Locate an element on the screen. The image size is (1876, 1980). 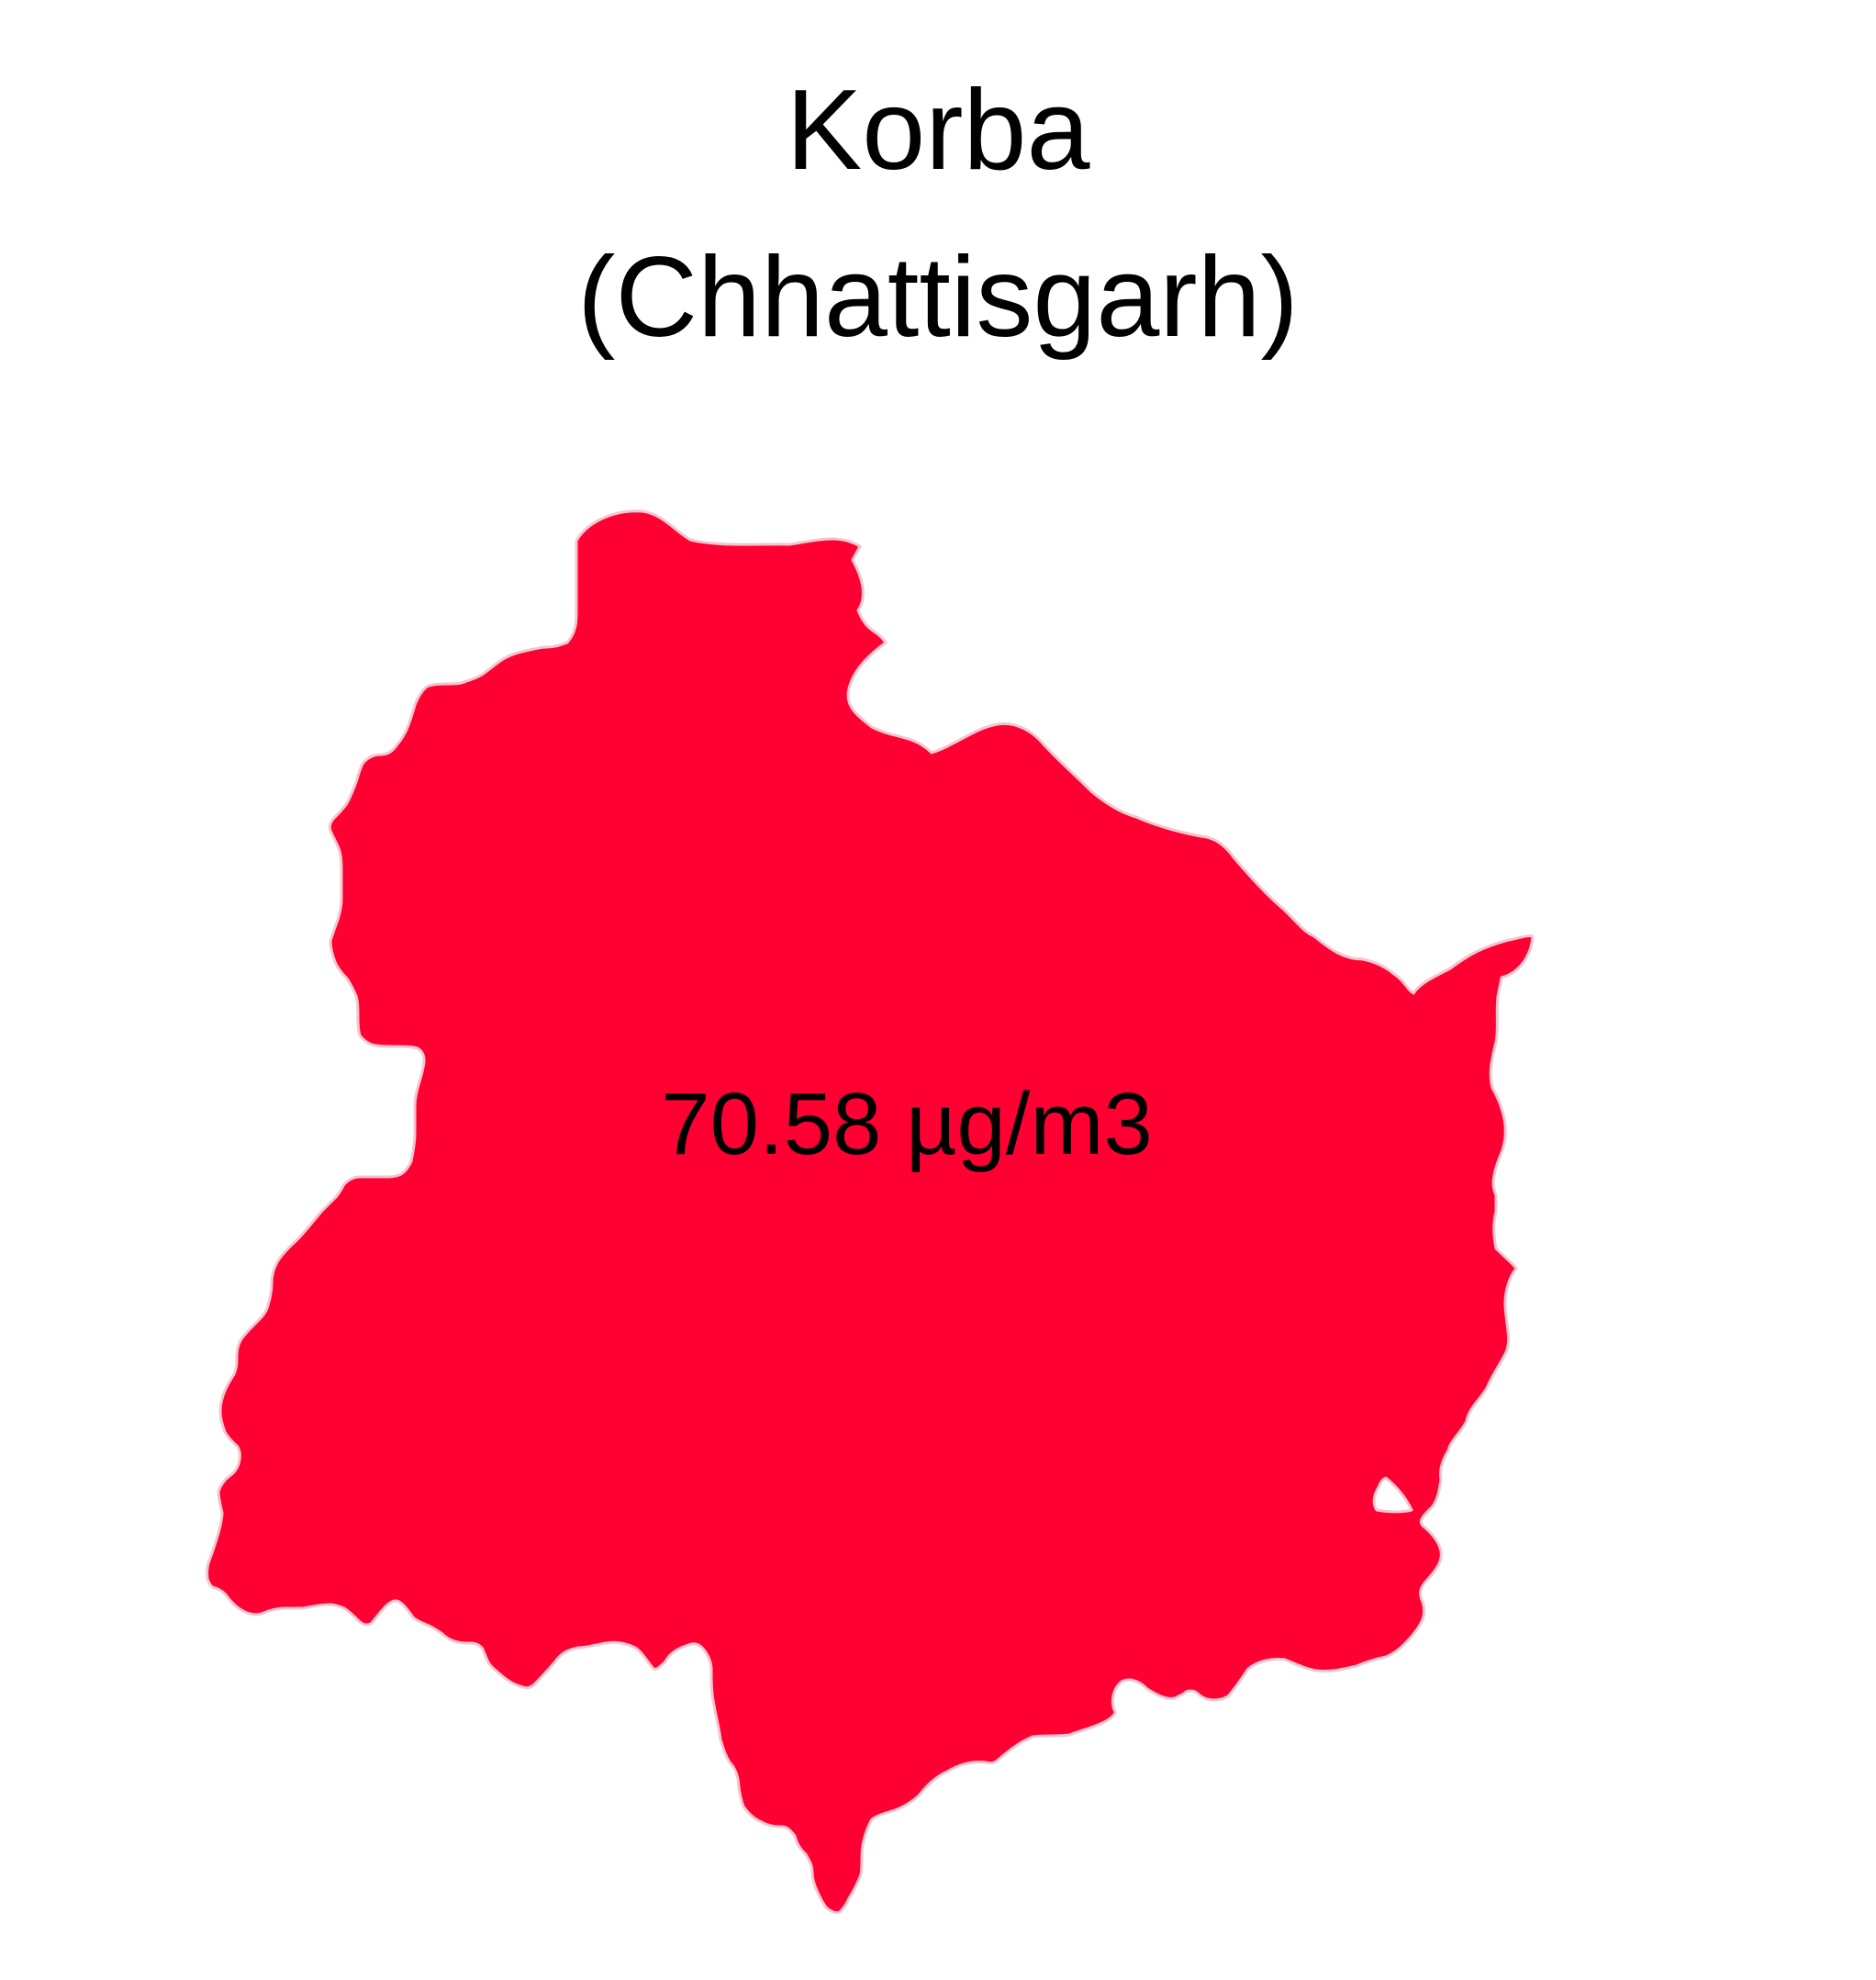
map-title: Korba is located at coordinates (938, 130).